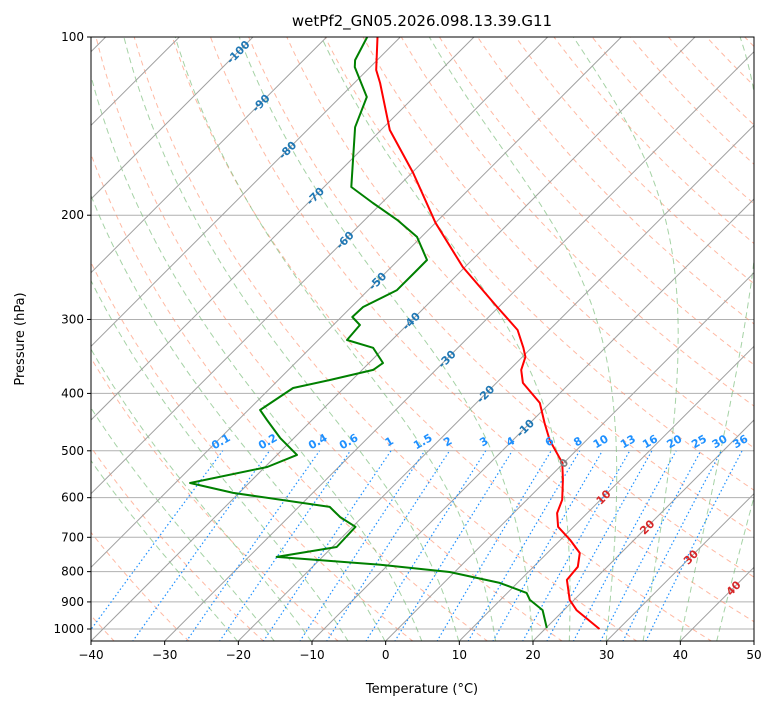  Describe the element at coordinates (601, 441) in the screenshot. I see `mixing-ratio-label: 10` at that location.